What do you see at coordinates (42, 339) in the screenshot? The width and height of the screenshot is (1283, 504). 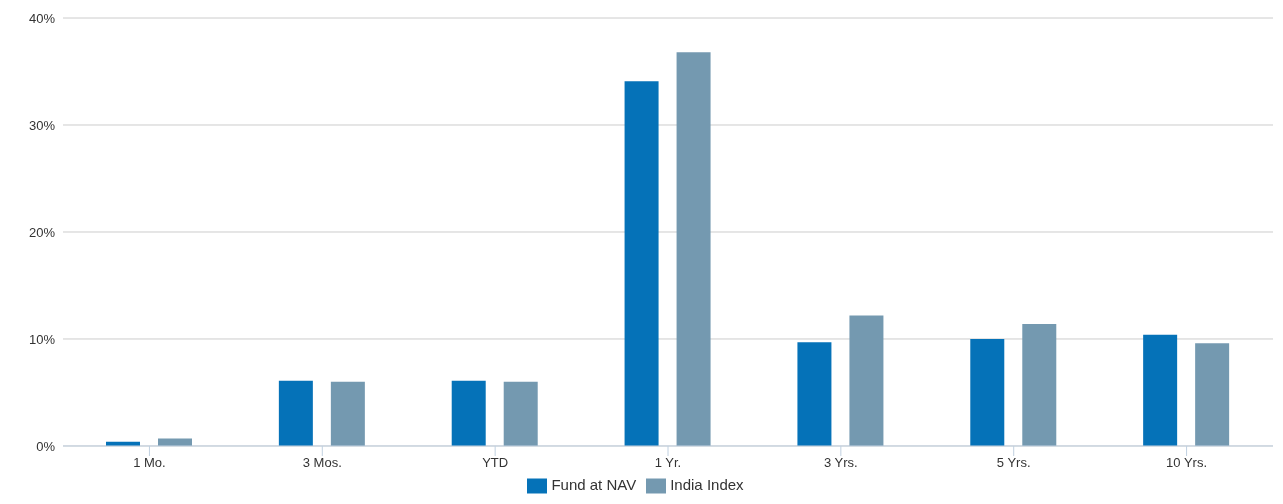 I see `y-tick-label: 10%` at bounding box center [42, 339].